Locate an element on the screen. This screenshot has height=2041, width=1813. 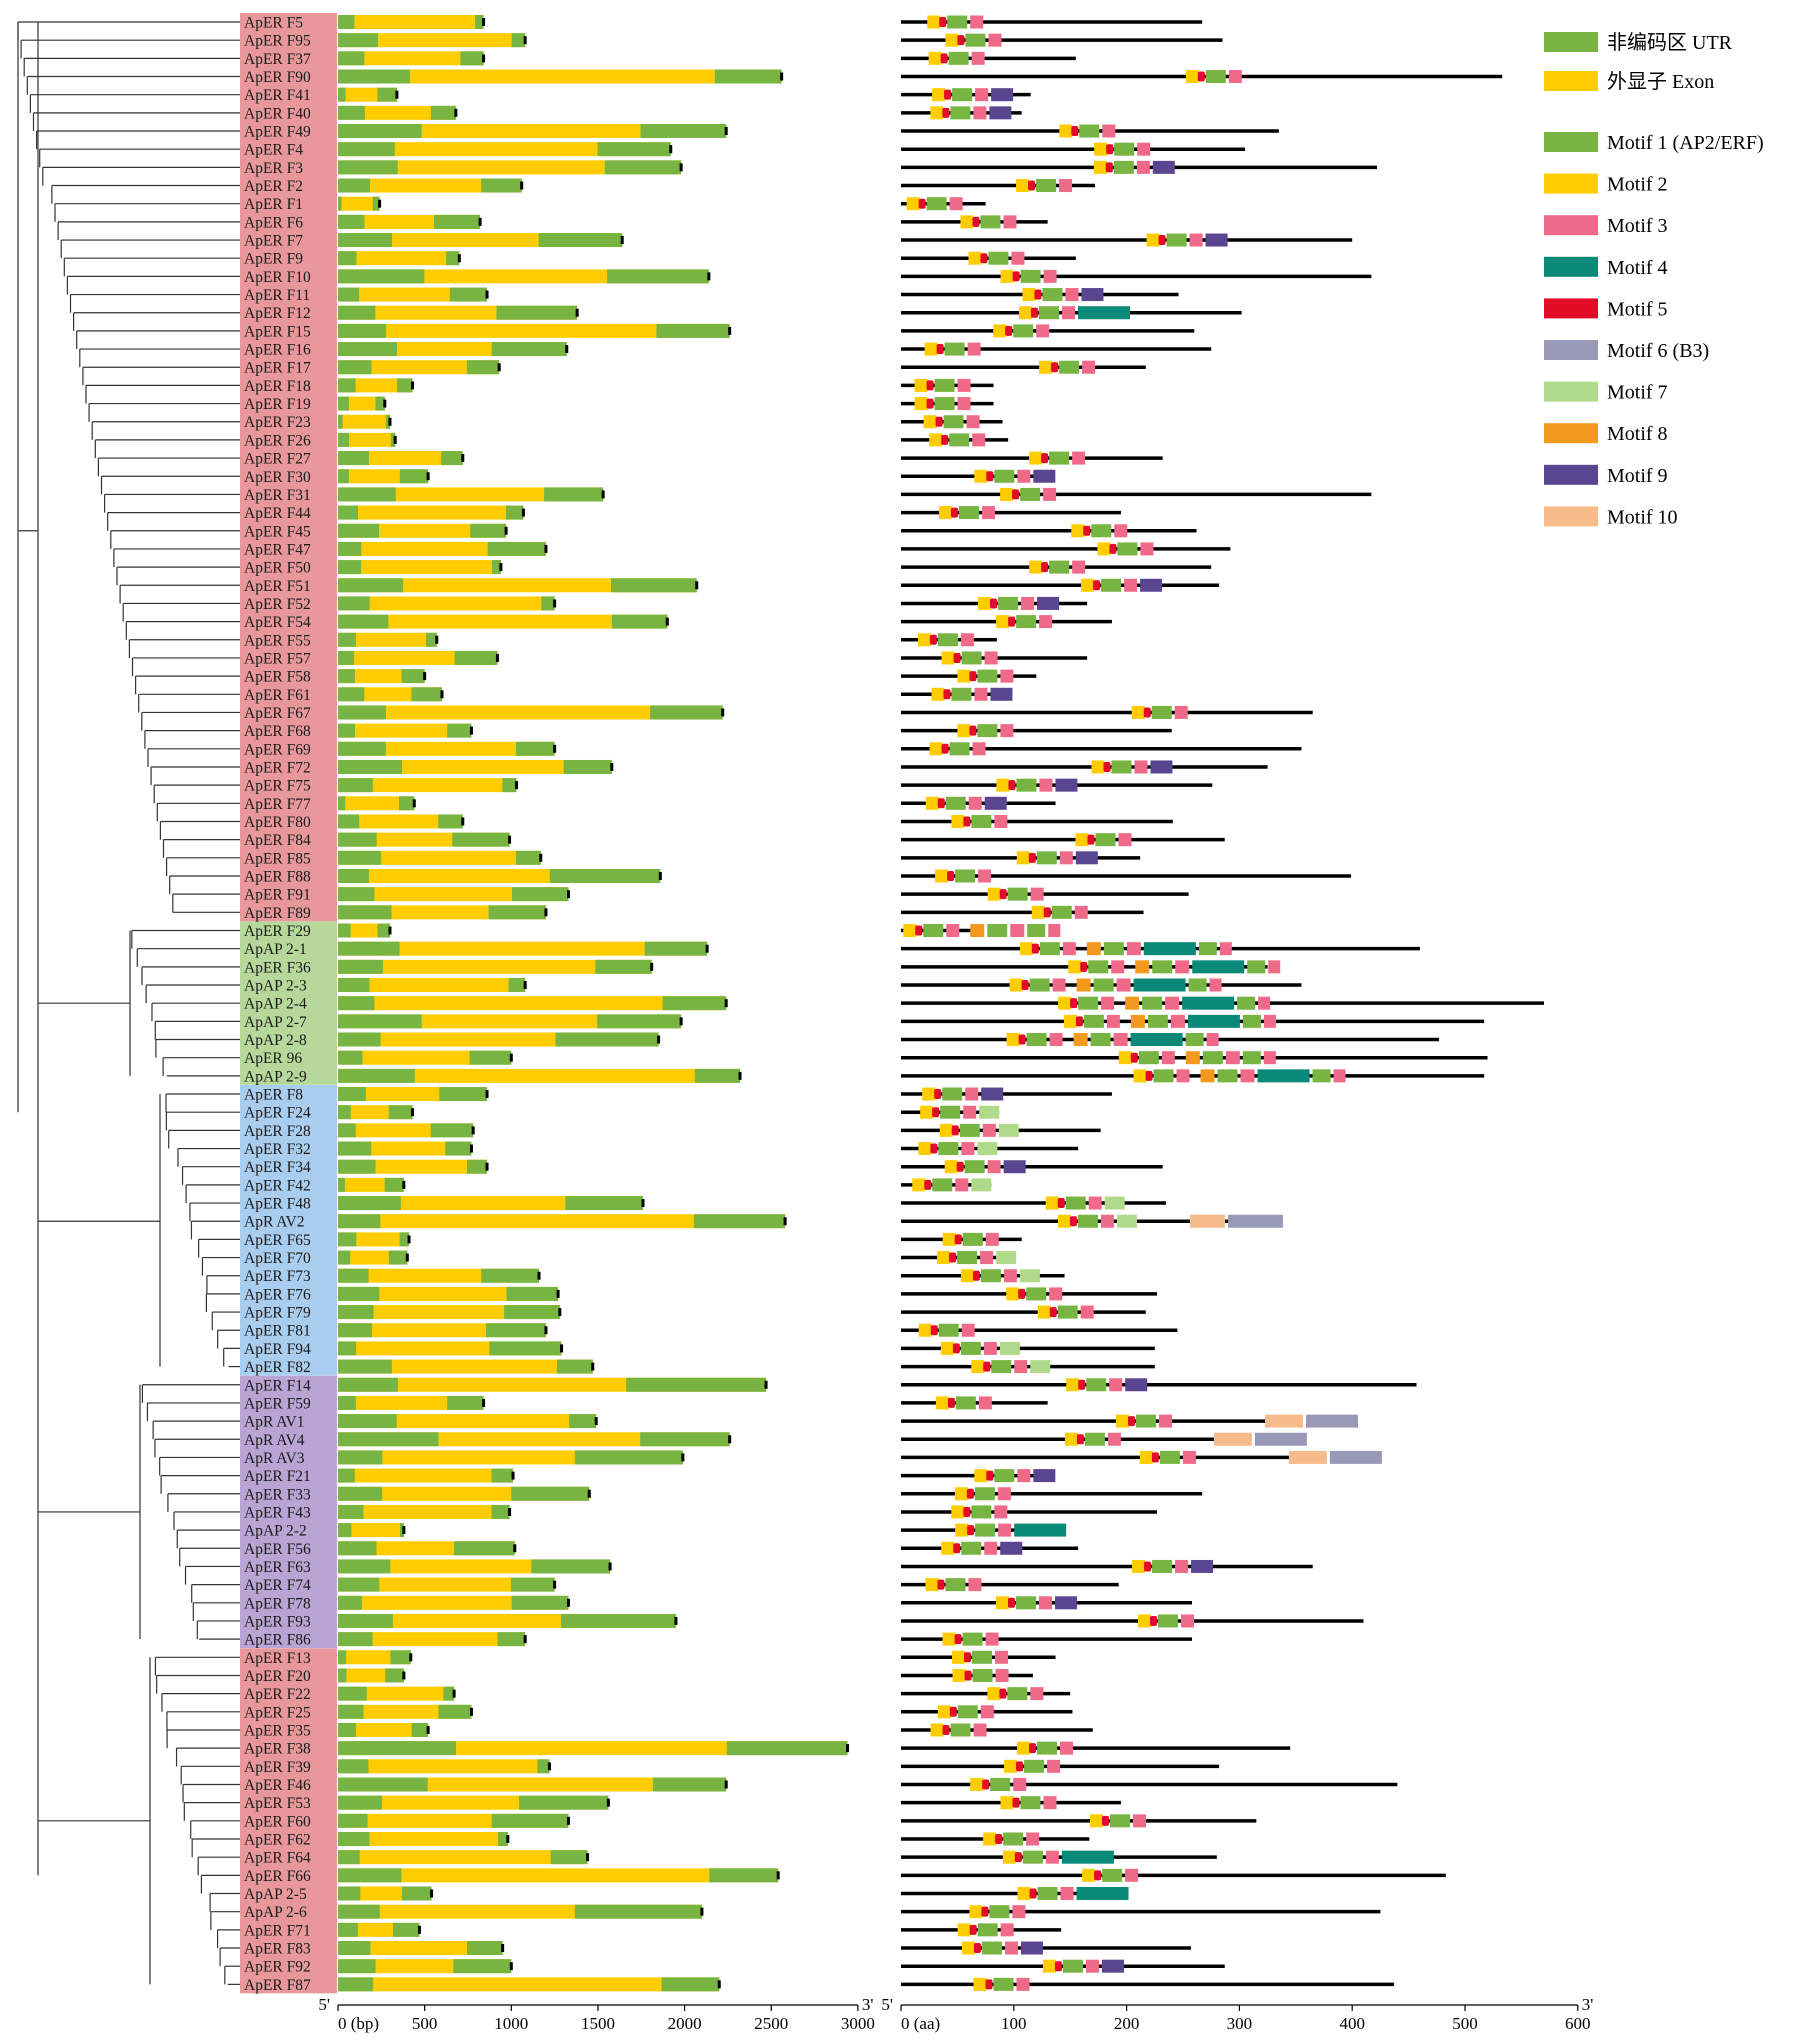
gene-name-label: ApAP 2-9 is located at coordinates (275, 1076).